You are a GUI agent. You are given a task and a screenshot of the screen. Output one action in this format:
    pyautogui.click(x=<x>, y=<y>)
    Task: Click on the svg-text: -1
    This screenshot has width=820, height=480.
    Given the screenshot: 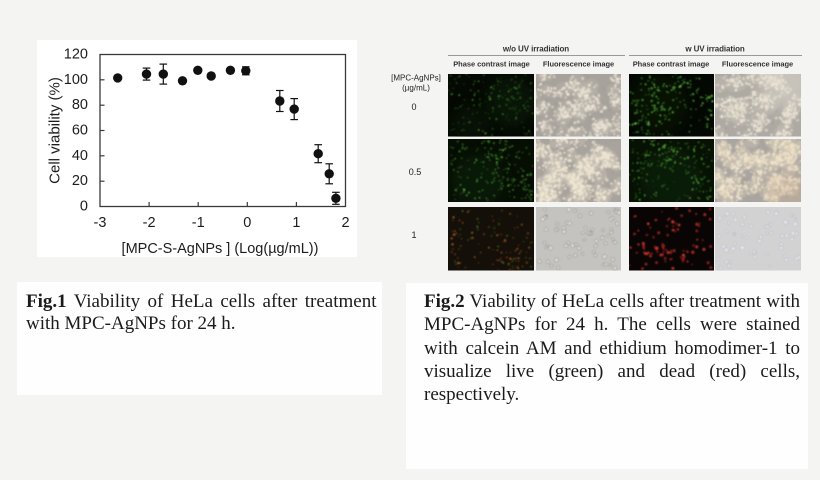 What is the action you would take?
    pyautogui.click(x=198, y=223)
    